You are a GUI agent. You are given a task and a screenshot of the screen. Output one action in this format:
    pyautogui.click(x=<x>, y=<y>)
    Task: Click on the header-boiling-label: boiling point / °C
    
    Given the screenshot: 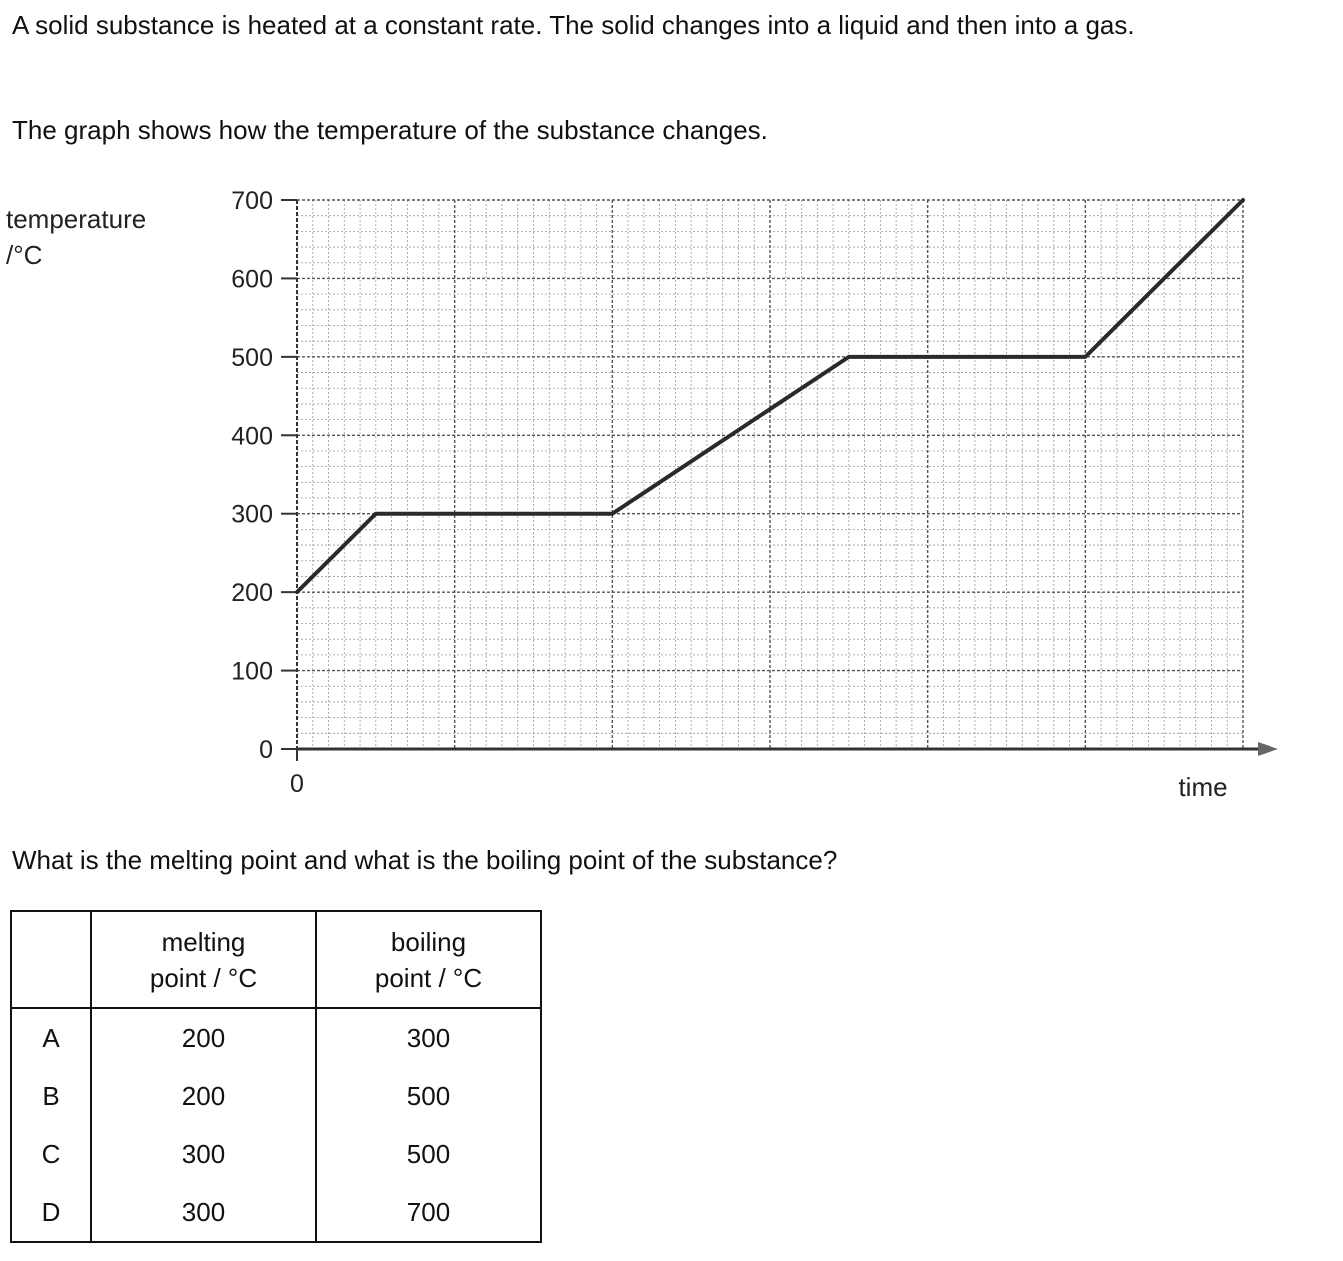 What is the action you would take?
    pyautogui.click(x=428, y=959)
    